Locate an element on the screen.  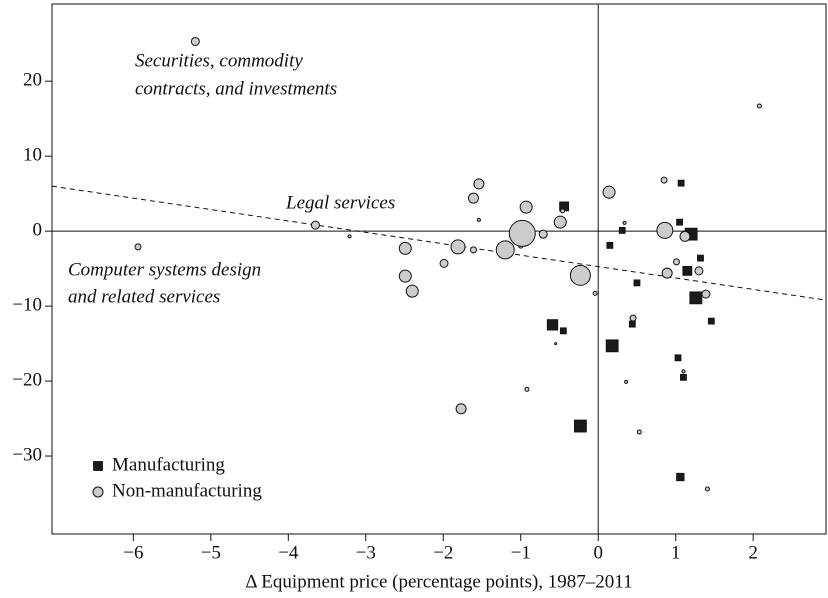
y-tick-label: 20 is located at coordinates (32, 80).